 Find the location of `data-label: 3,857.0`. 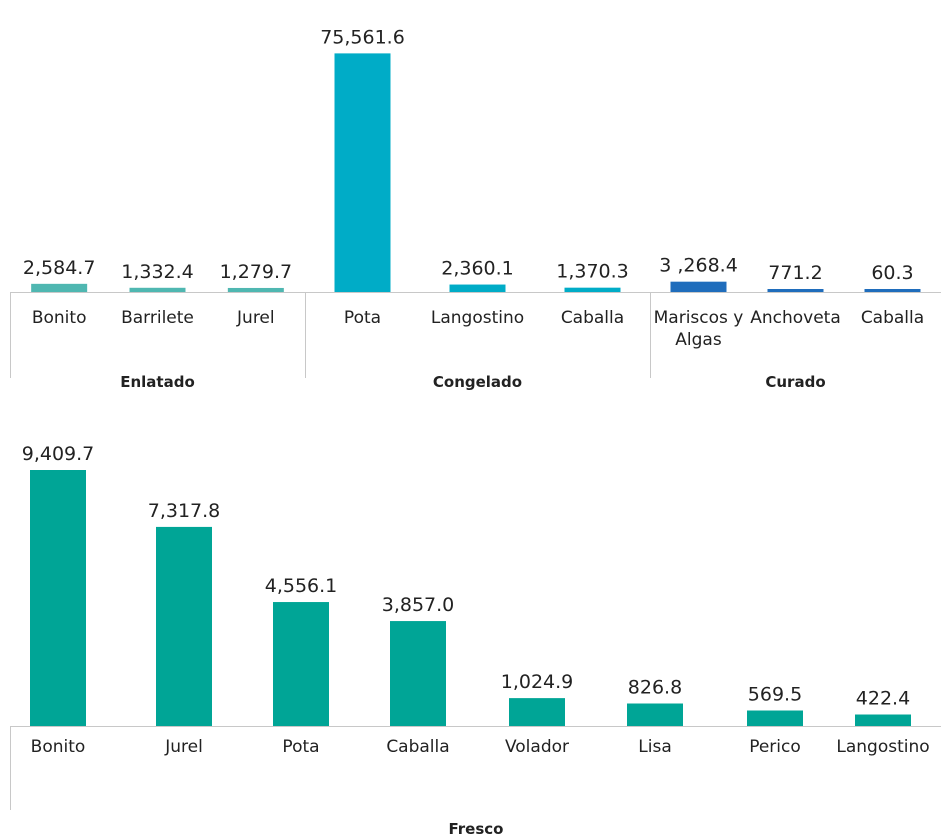

data-label: 3,857.0 is located at coordinates (418, 605).